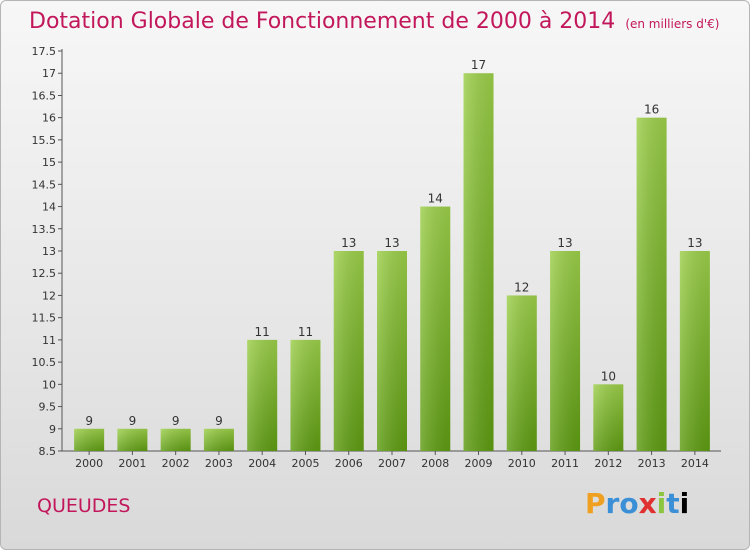 This screenshot has height=550, width=750. I want to click on x-tick-label: 2008, so click(435, 463).